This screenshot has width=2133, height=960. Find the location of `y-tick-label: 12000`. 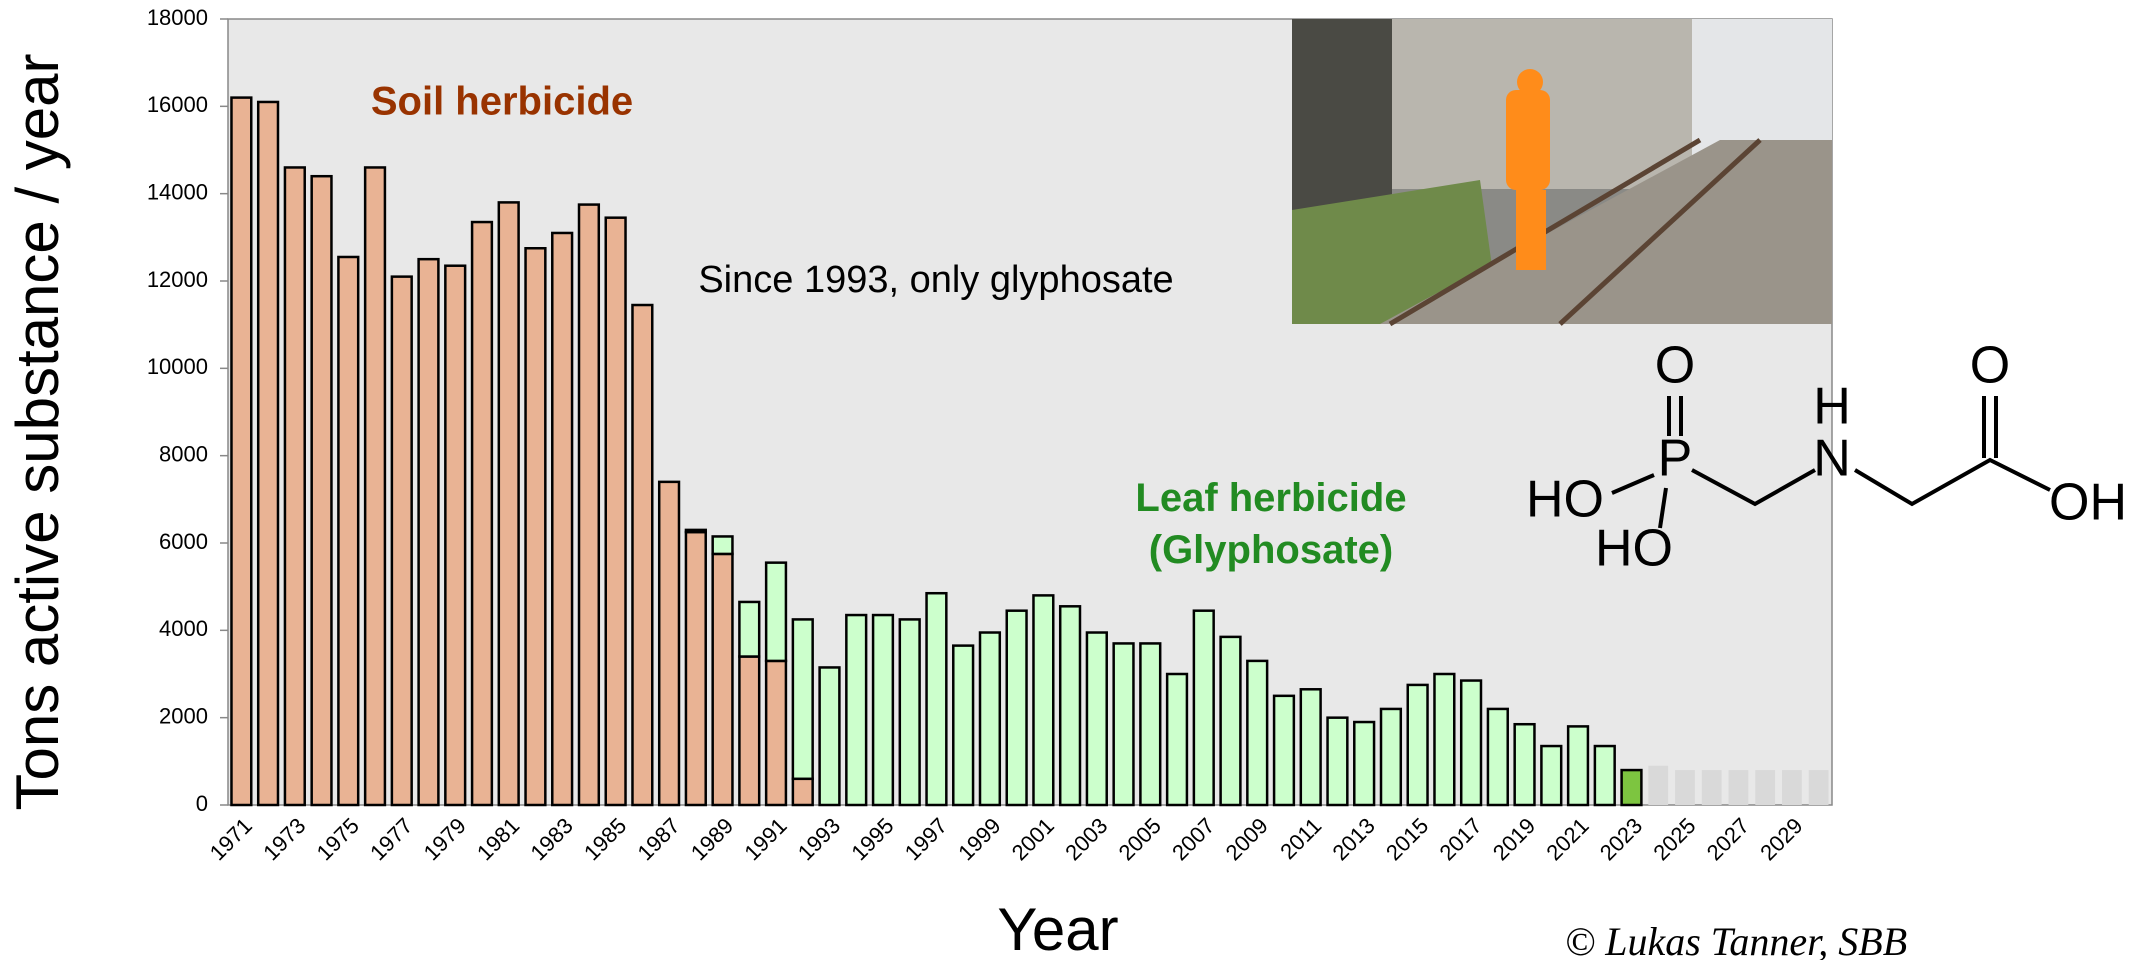

y-tick-label: 12000 is located at coordinates (177, 279).